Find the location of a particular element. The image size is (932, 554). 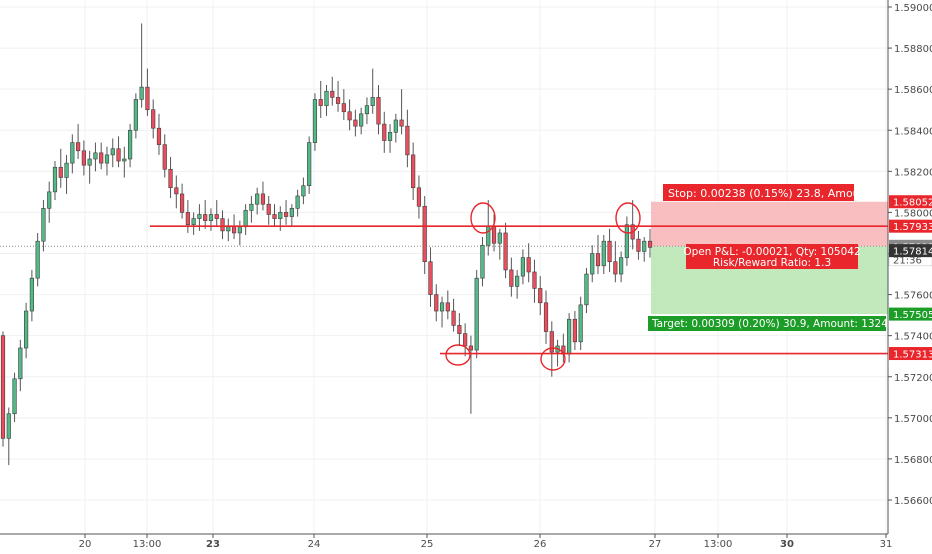

stop-label-text: Stop: 0.00238 (0.15%) 23.8, Amount: 750 is located at coordinates (783, 193).